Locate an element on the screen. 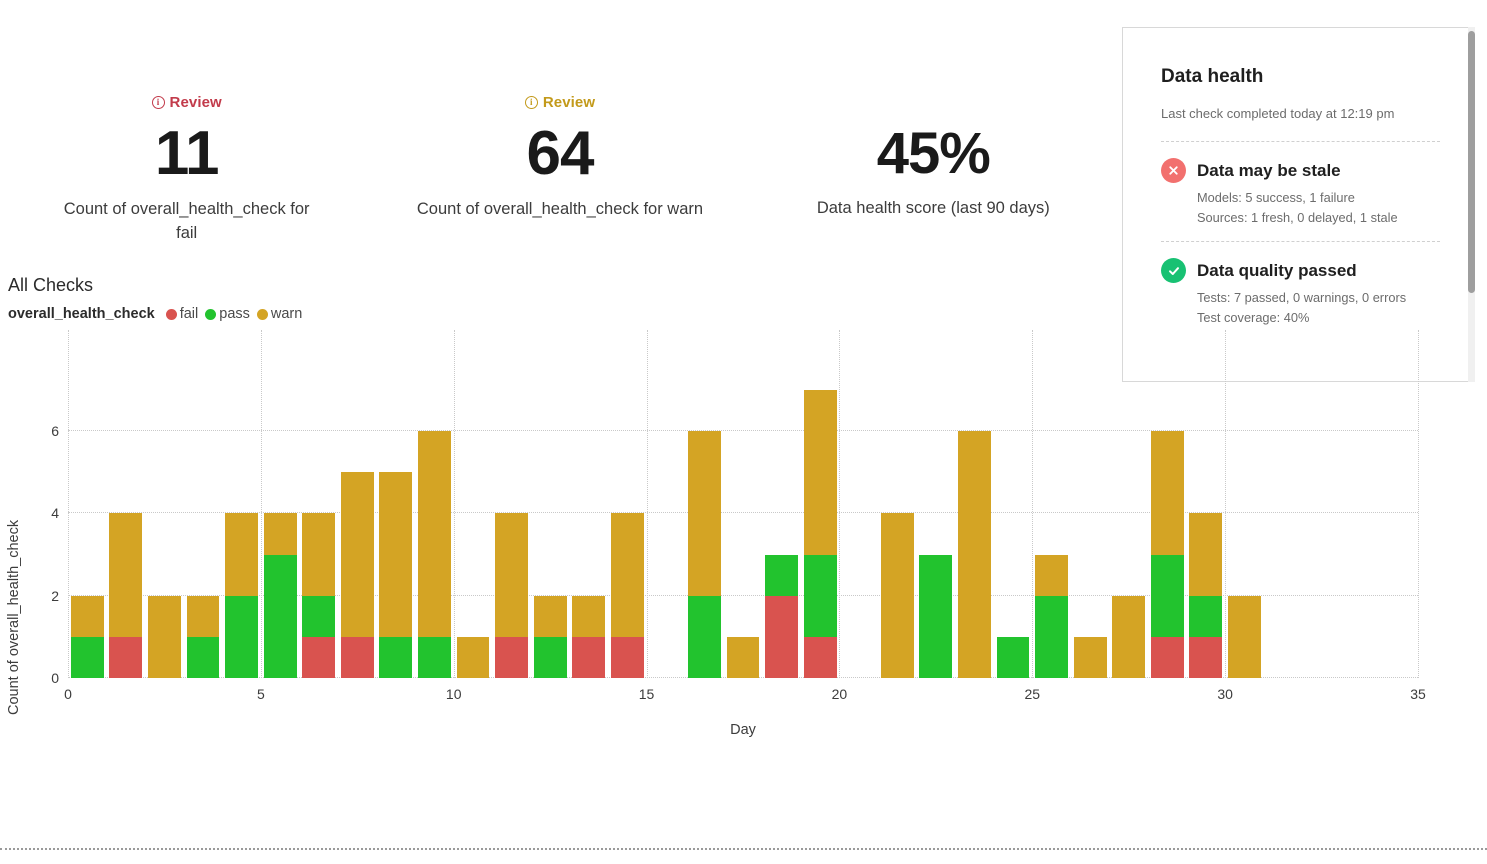 Image resolution: width=1487 pixels, height=864 pixels. kpi-fail-review-badge: i Review is located at coordinates (186, 102).